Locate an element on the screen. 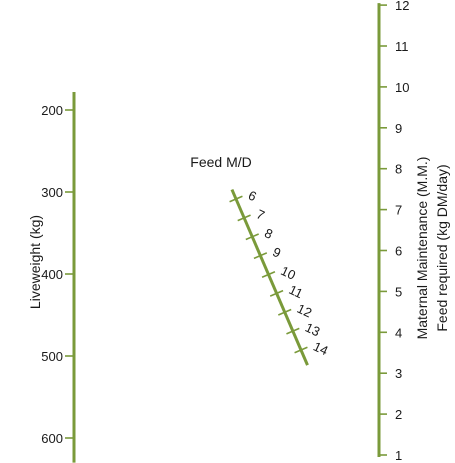 Image resolution: width=455 pixels, height=463 pixels. feed-md-tick-label-13: 13 is located at coordinates (312, 330).